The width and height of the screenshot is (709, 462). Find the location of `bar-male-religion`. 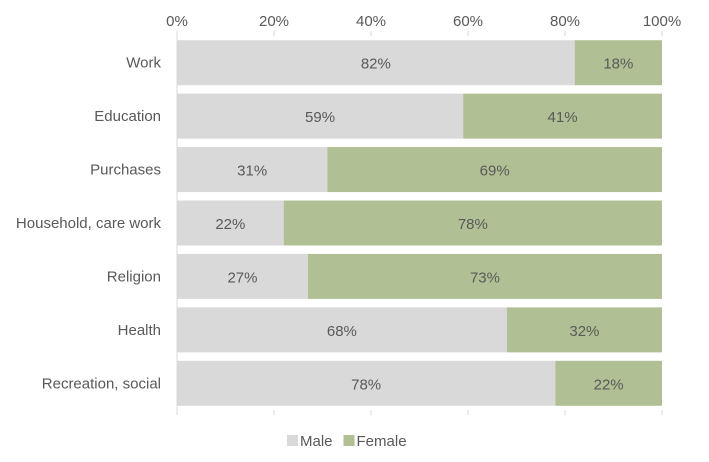

bar-male-religion is located at coordinates (242, 276).